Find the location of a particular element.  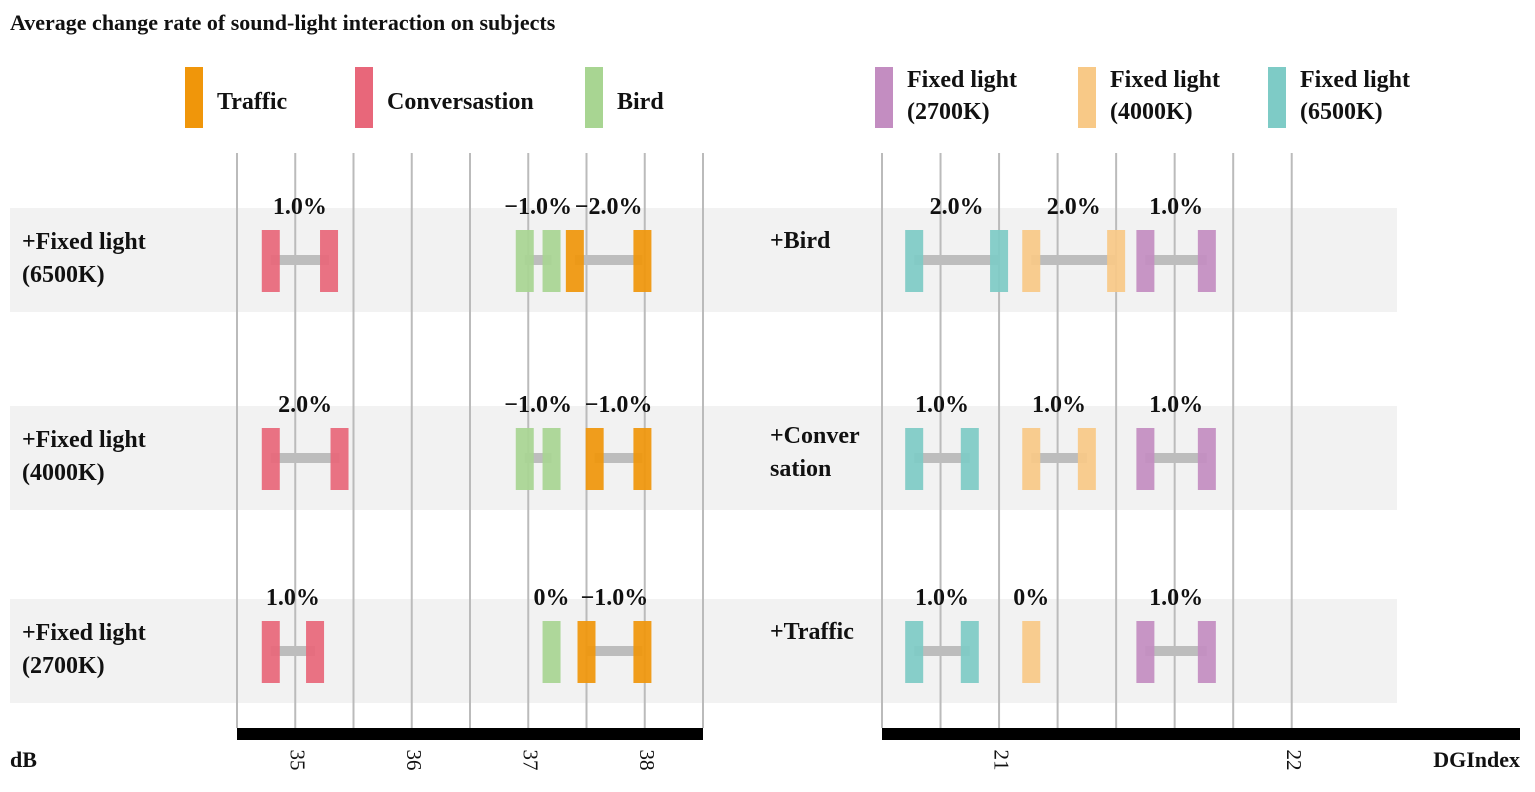

row-label: (2700K) is located at coordinates (63, 666).